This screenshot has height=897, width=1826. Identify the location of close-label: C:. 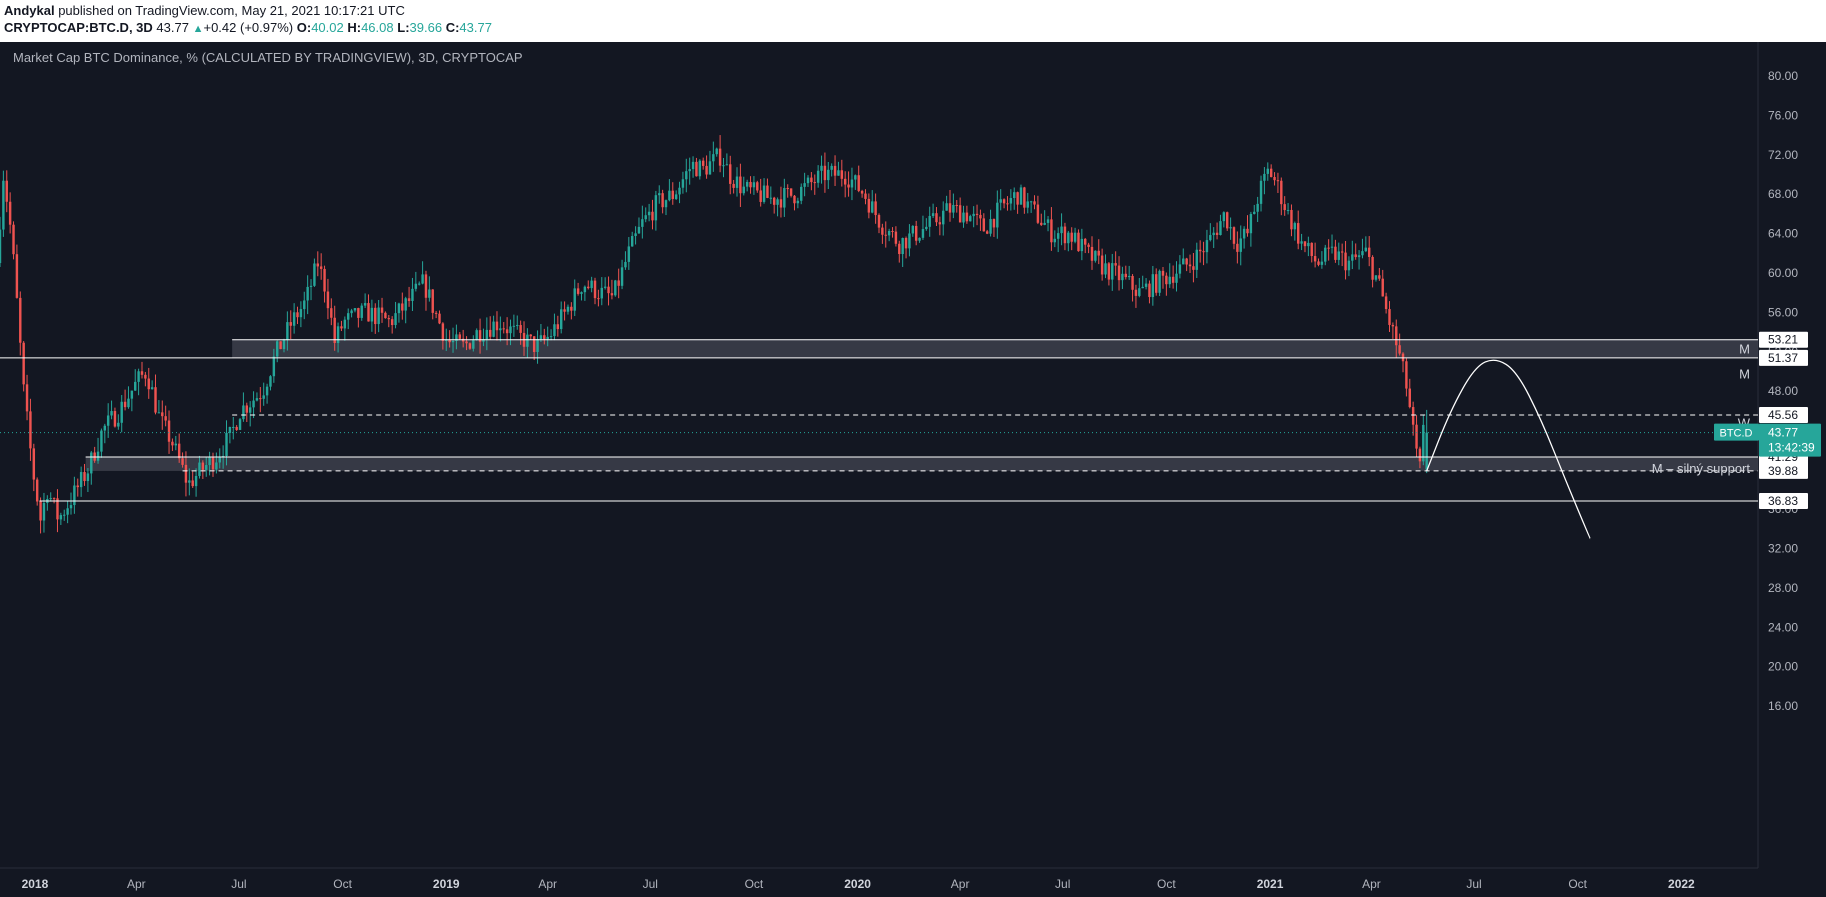
(452, 27).